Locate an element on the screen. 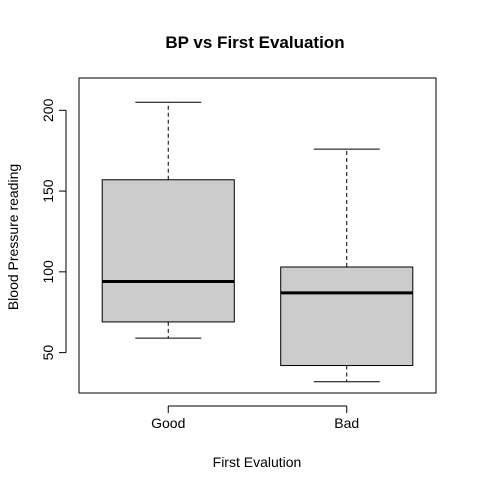 This screenshot has width=477, height=491. y-axis: 50 100 150 200 is located at coordinates (53, 229).